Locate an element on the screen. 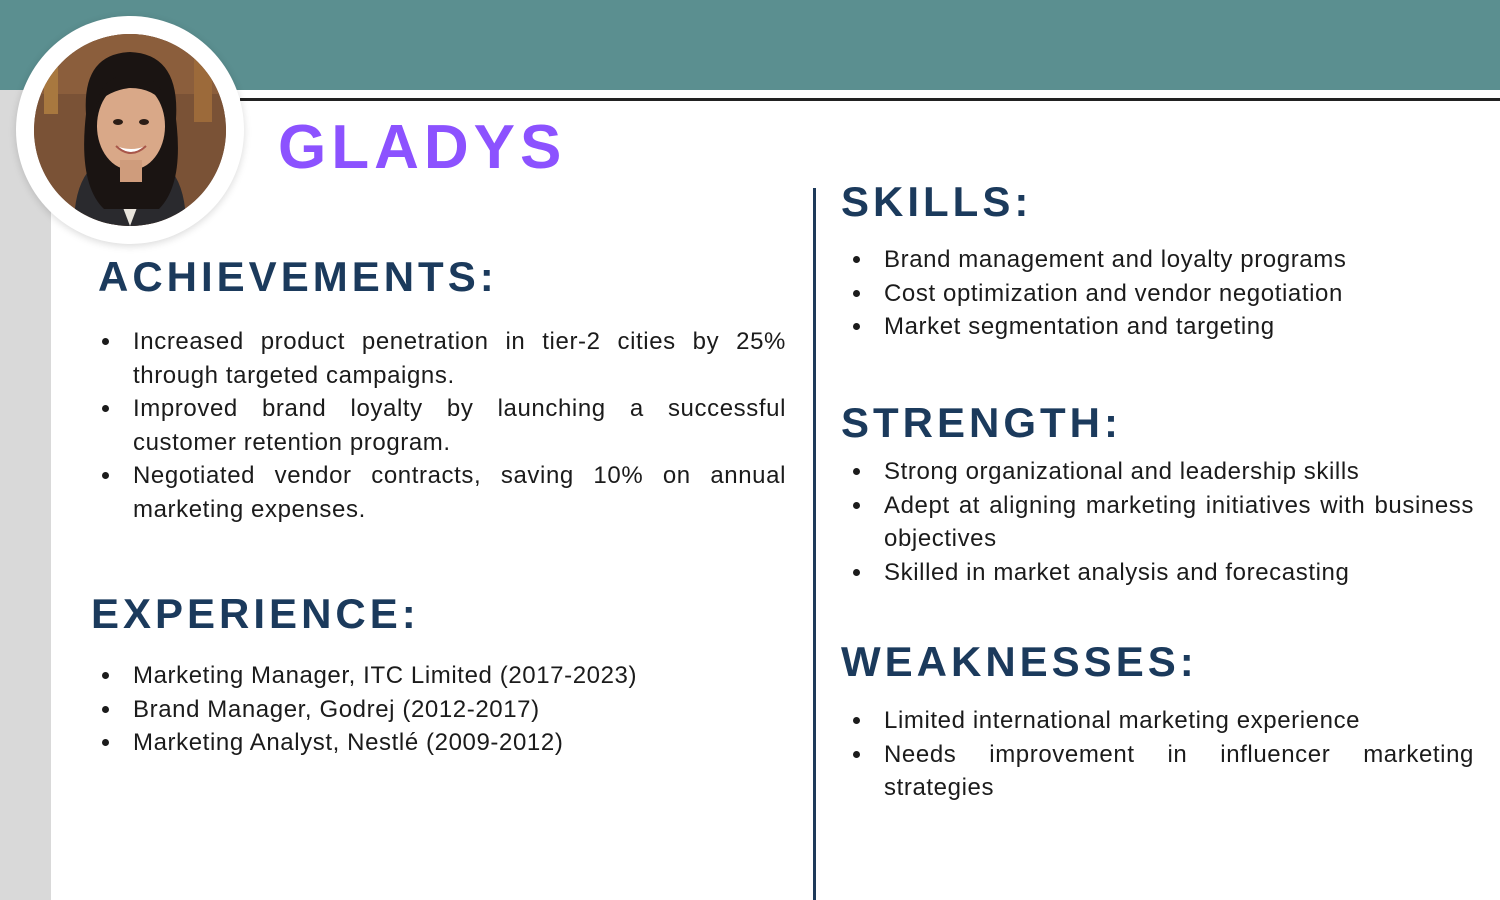  header-rule is located at coordinates (870, 99).